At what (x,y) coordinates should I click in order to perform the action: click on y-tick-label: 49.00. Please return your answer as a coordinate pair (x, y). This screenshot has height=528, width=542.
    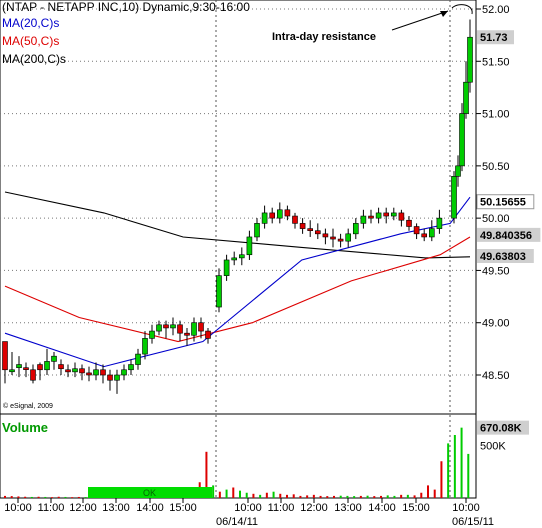
    Looking at the image, I should click on (496, 324).